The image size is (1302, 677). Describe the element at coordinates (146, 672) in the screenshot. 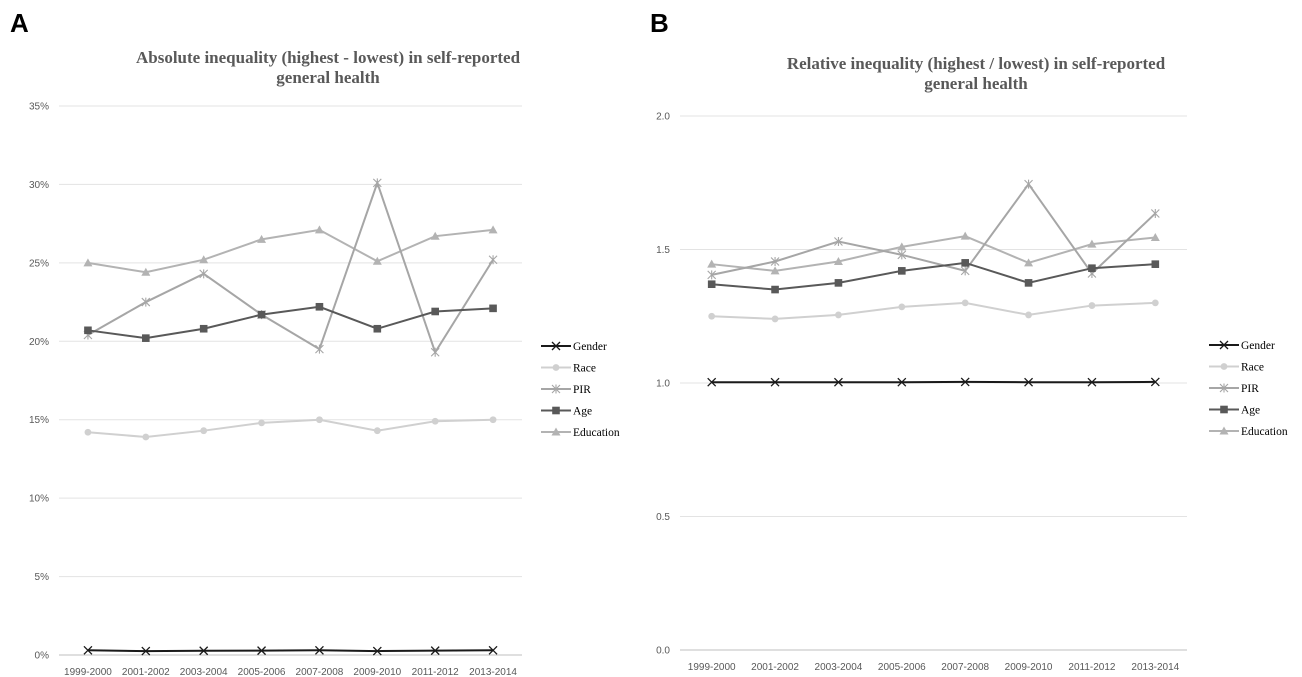

I see `x-tick-label: 2001-2002` at that location.